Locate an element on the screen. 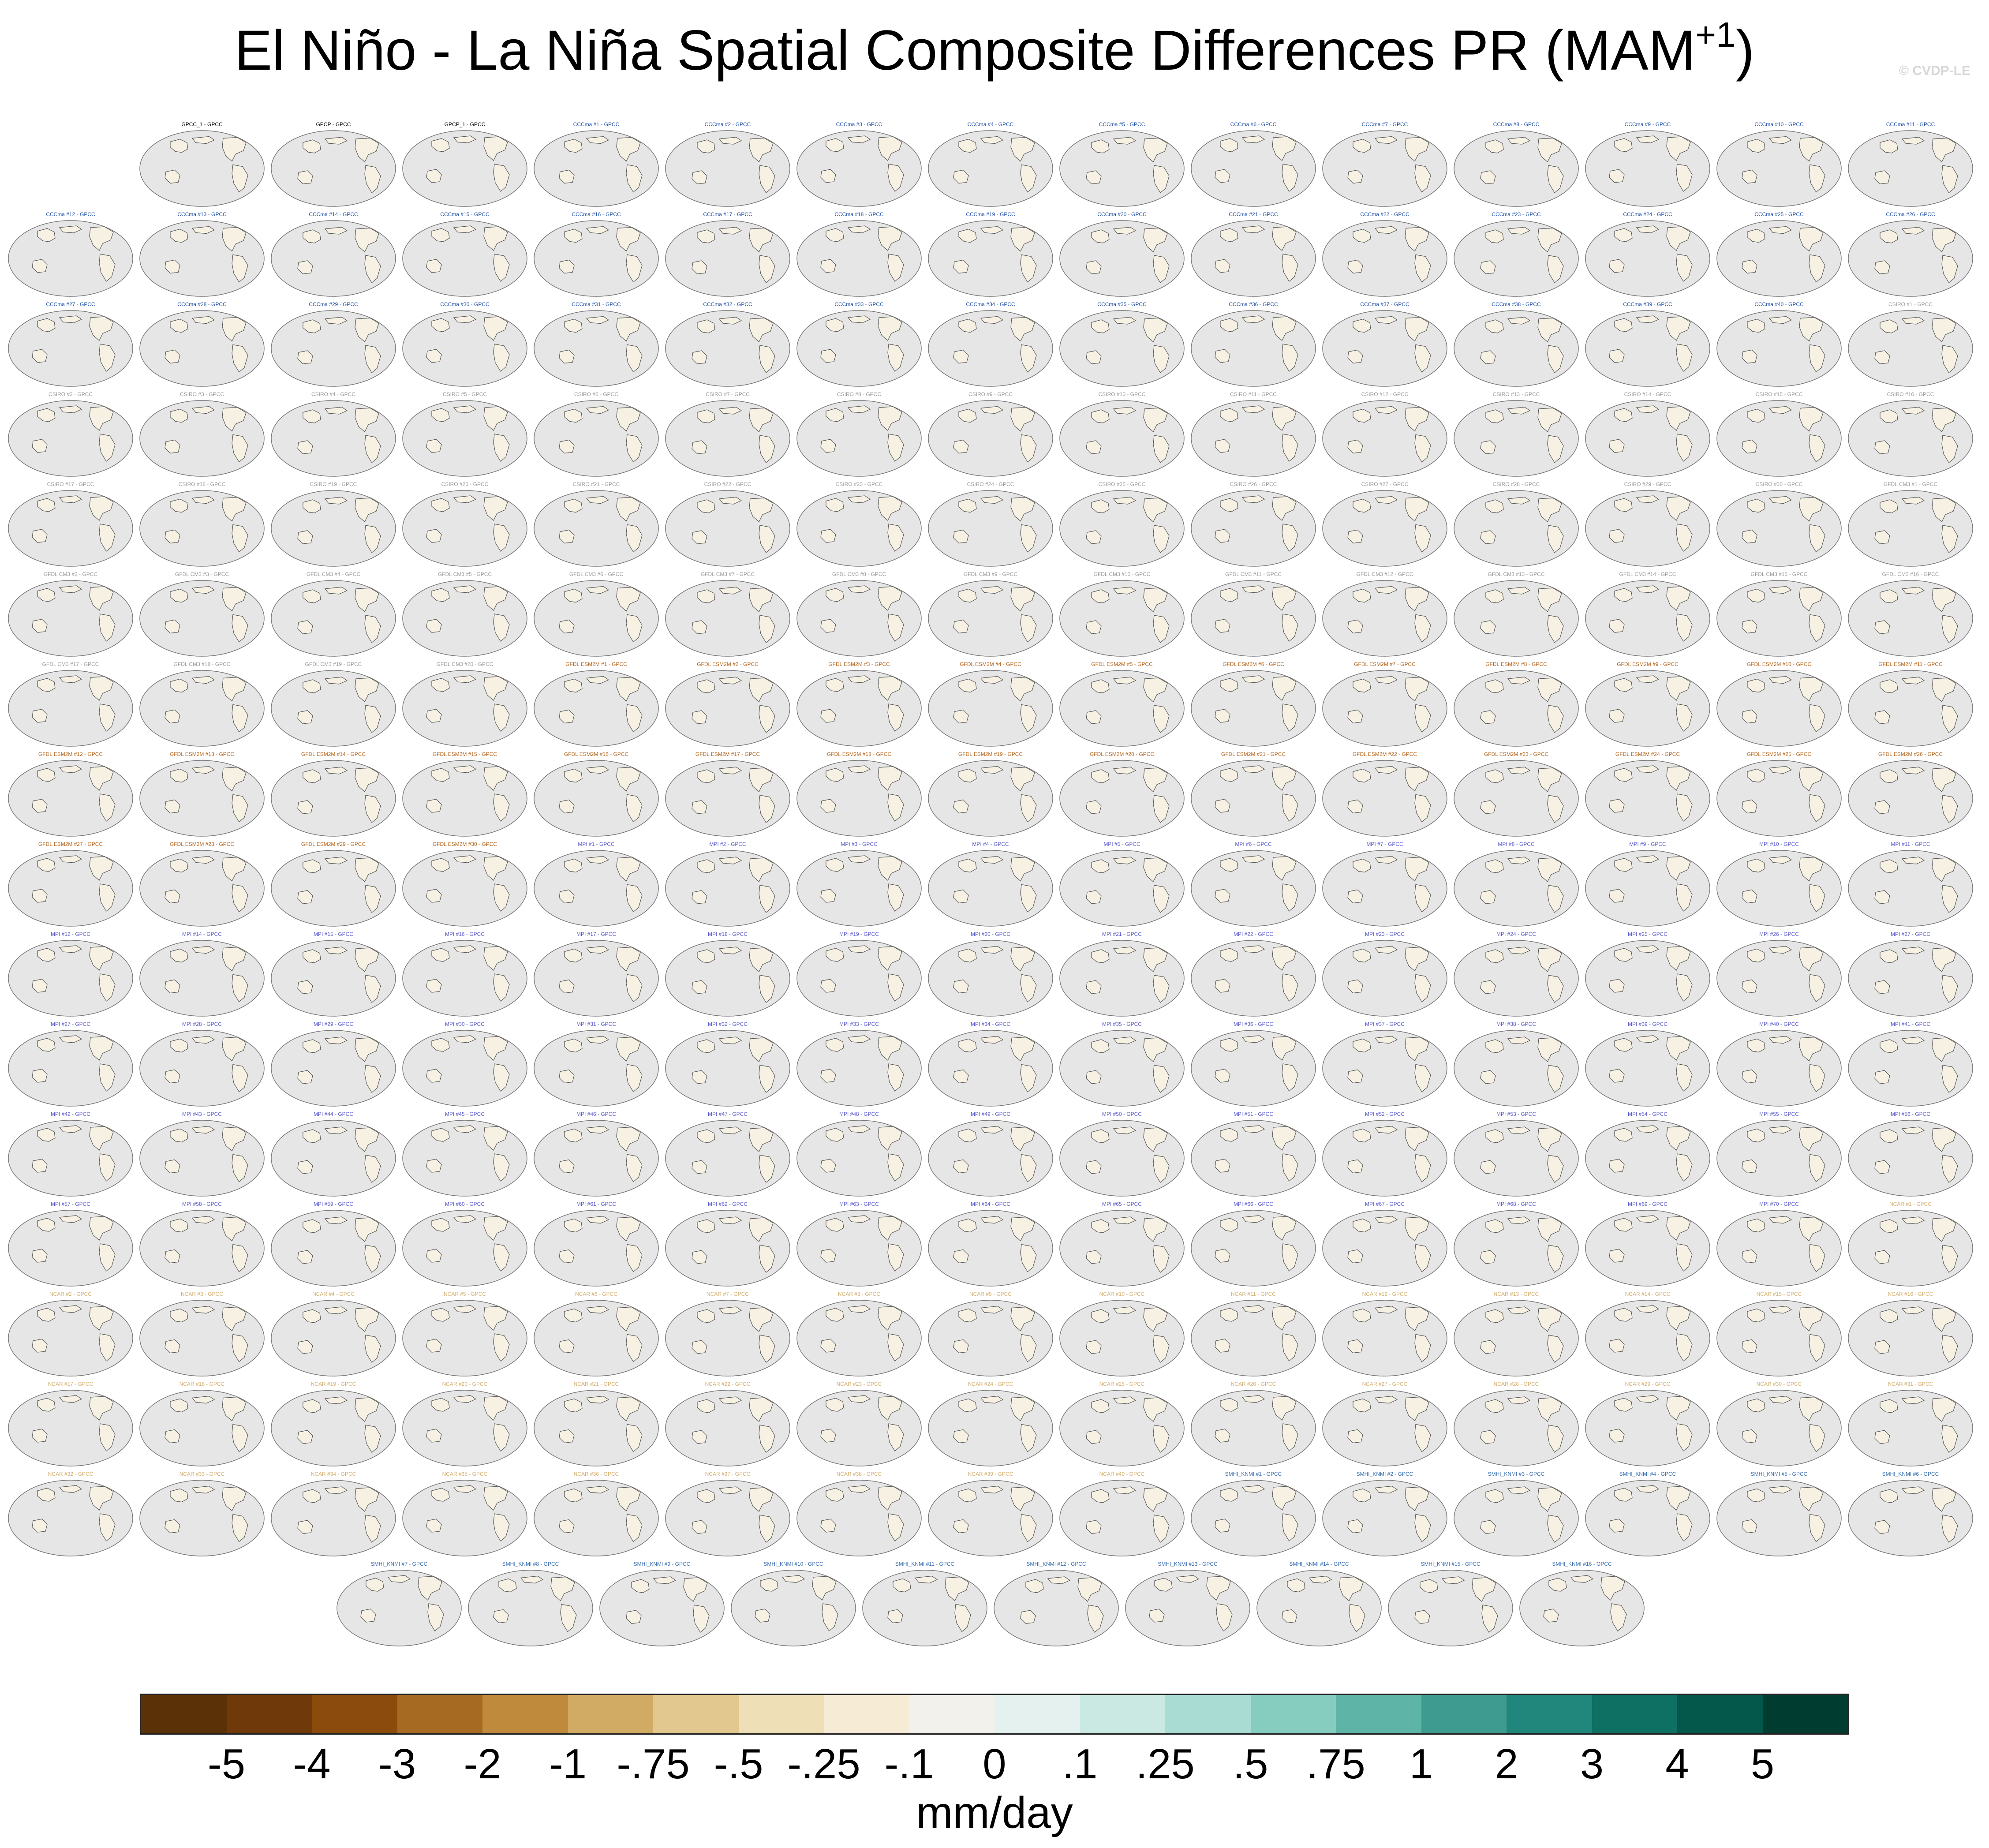 The width and height of the screenshot is (1989, 1848). map-panel: MPI #43 - GPCC is located at coordinates (202, 1154).